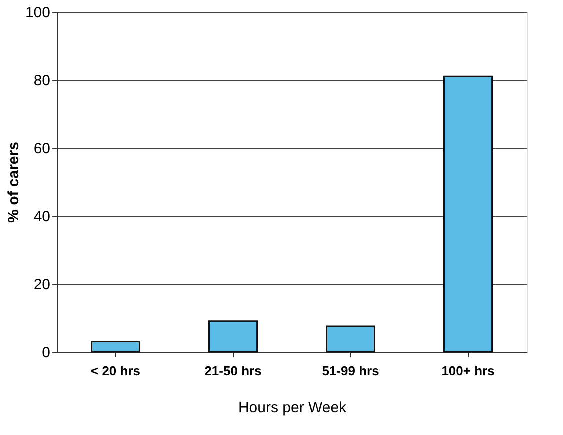  What do you see at coordinates (46, 353) in the screenshot?
I see `y-tick-label: 0` at bounding box center [46, 353].